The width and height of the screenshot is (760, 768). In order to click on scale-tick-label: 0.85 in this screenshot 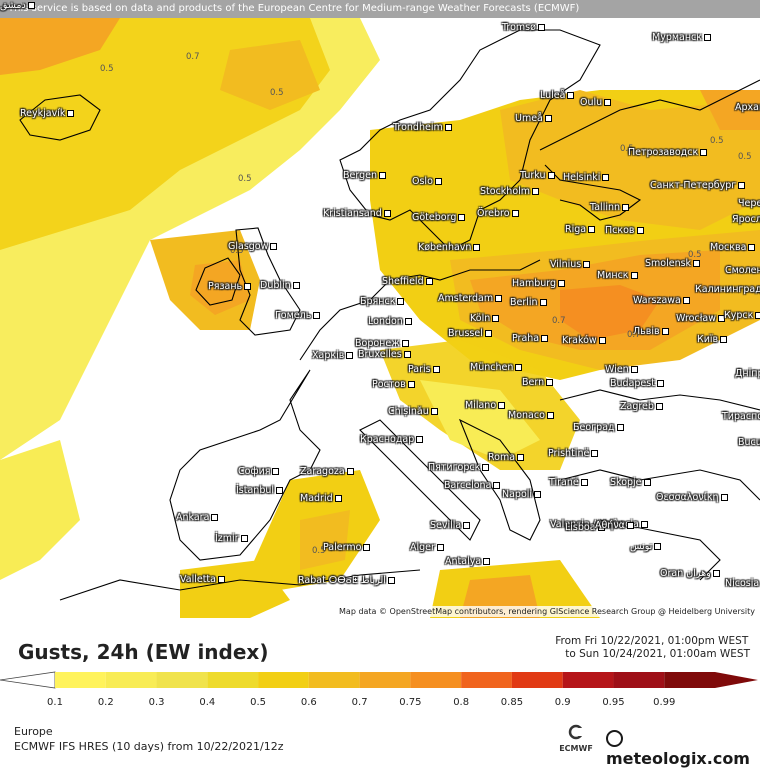, I will do `click(512, 702)`.